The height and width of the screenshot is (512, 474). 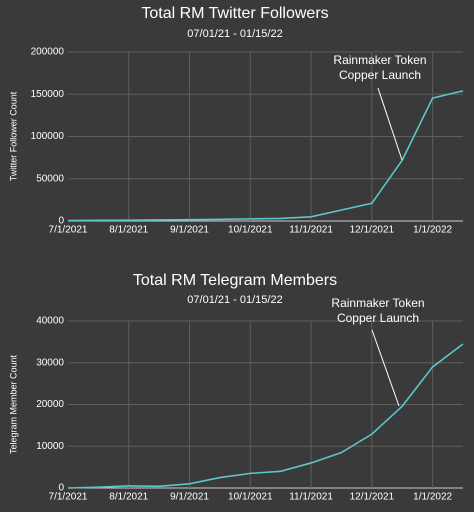 What do you see at coordinates (50, 404) in the screenshot?
I see `y-tick-label: 20000` at bounding box center [50, 404].